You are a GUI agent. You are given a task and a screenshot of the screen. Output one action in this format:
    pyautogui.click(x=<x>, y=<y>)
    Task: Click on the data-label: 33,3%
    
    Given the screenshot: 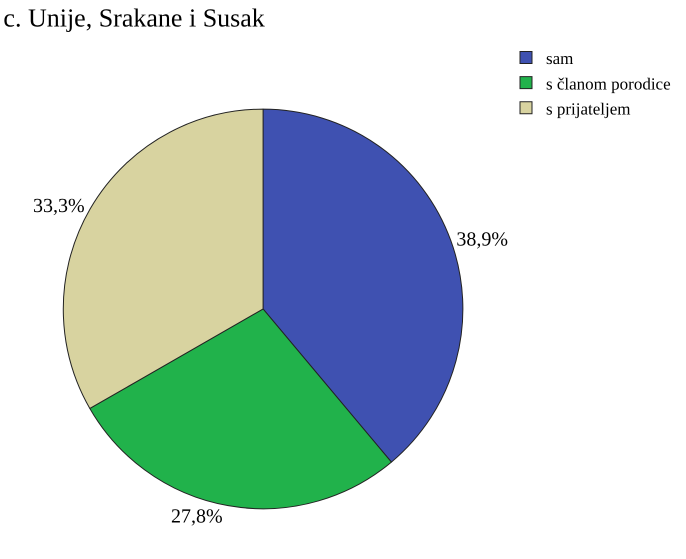 What is the action you would take?
    pyautogui.click(x=58, y=206)
    